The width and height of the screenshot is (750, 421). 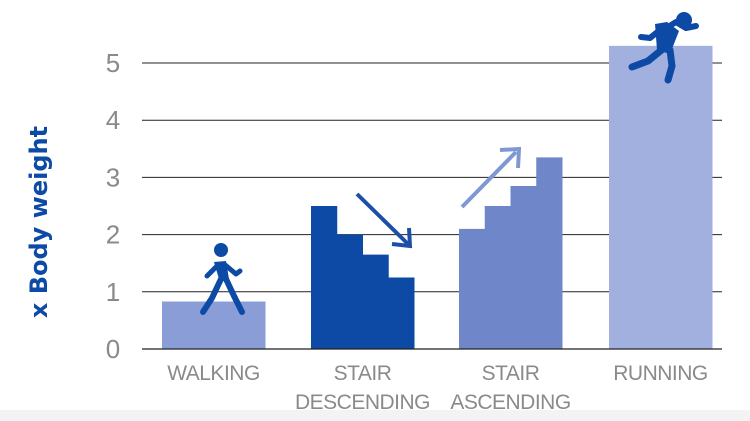 What do you see at coordinates (491, 177) in the screenshot?
I see `up-right-arrow-icon` at bounding box center [491, 177].